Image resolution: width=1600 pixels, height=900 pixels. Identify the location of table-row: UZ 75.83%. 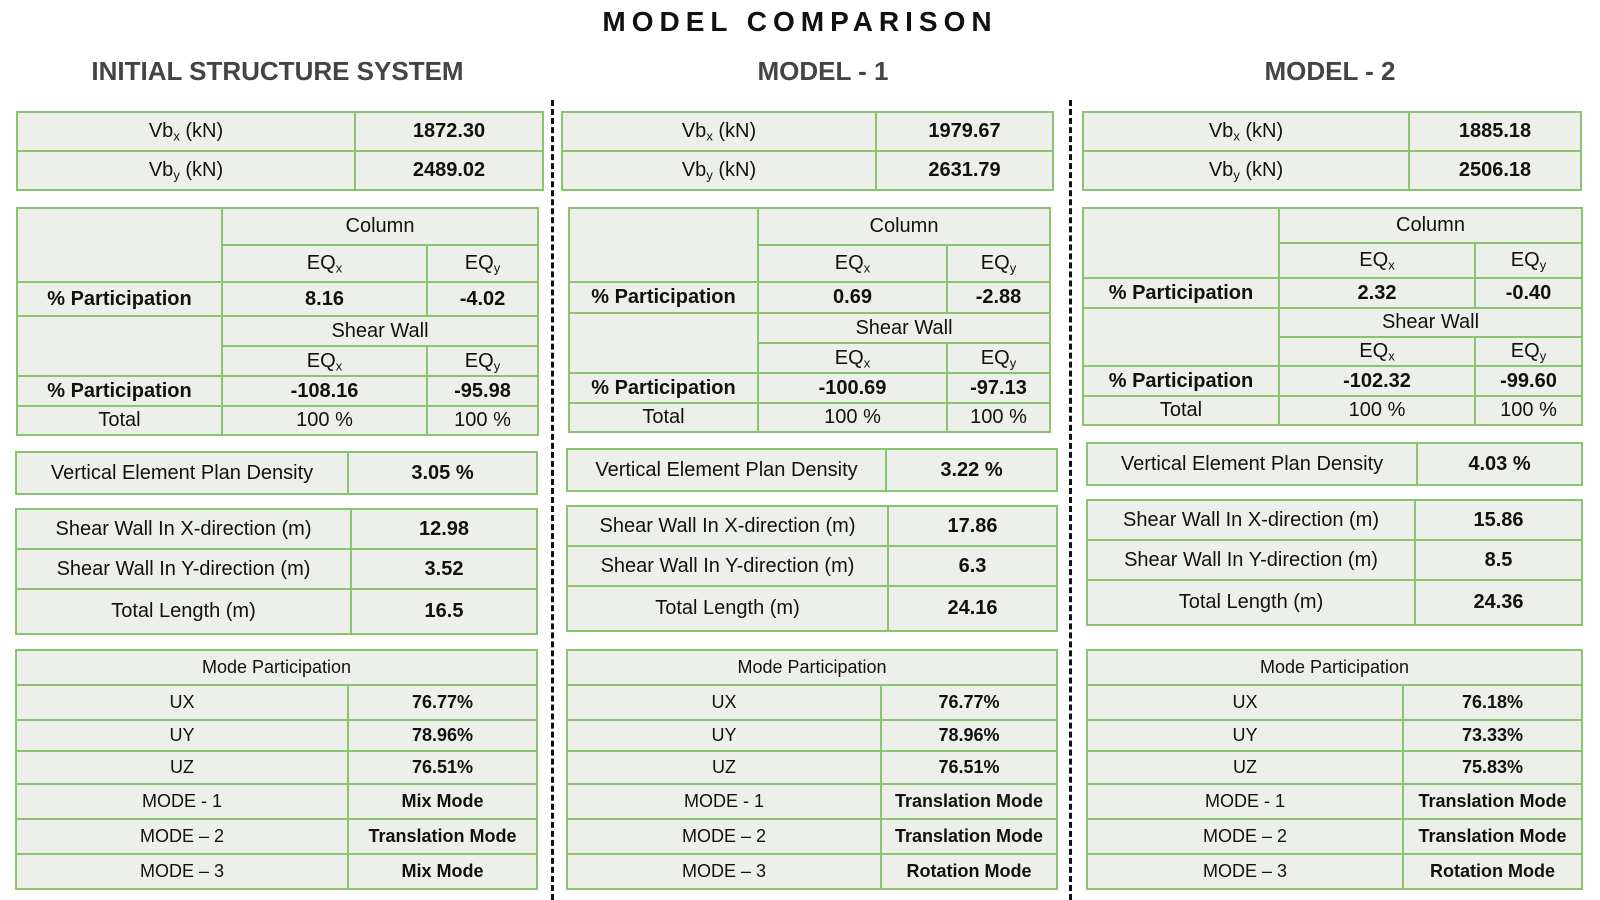
(1334, 767).